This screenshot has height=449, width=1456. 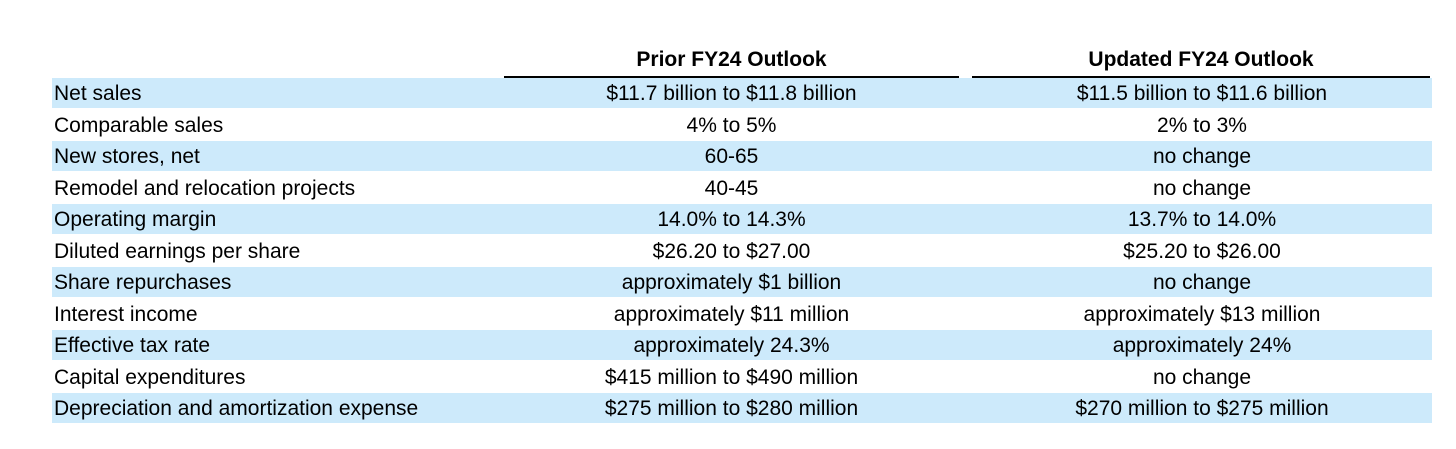 I want to click on prior-outlook-value: 60-65, so click(x=731, y=156).